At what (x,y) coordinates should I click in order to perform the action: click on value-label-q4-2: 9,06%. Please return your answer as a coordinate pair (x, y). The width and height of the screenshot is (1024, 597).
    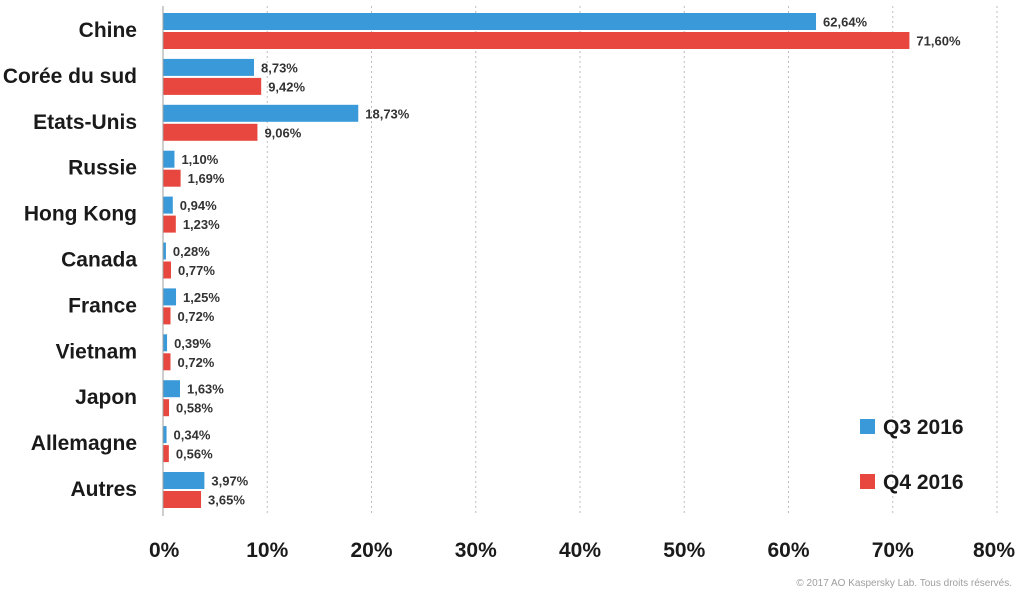
    Looking at the image, I should click on (282, 132).